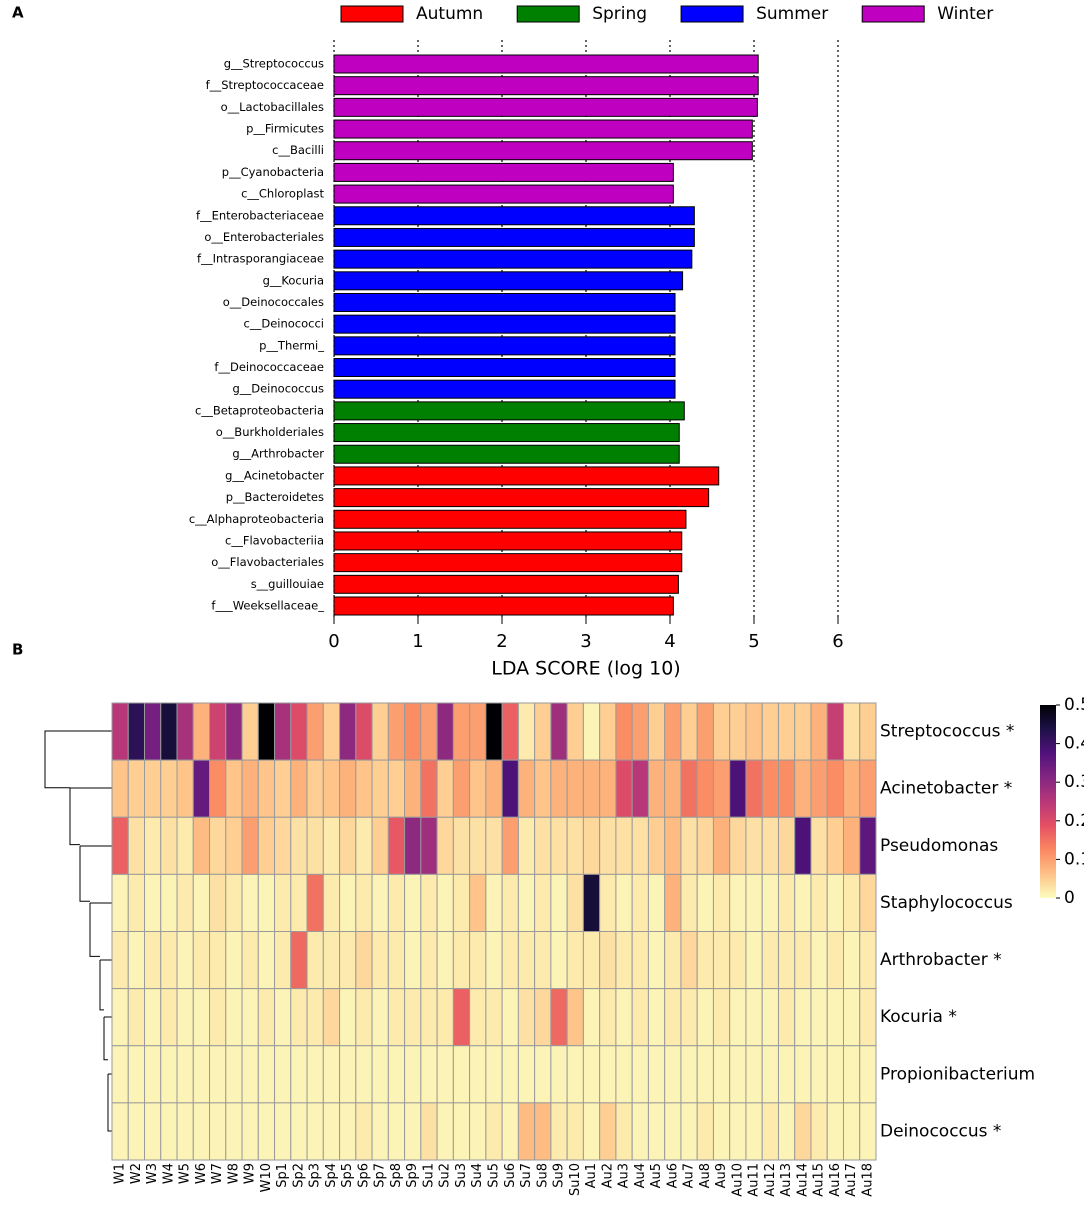  What do you see at coordinates (946, 903) in the screenshot?
I see `row-label: Staphylococcus` at bounding box center [946, 903].